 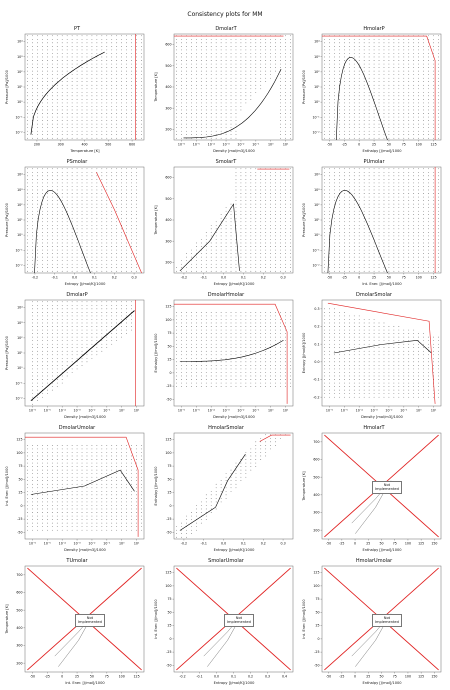 What do you see at coordinates (137, 411) in the screenshot?
I see `x-tick-label: 10¹` at bounding box center [137, 411].